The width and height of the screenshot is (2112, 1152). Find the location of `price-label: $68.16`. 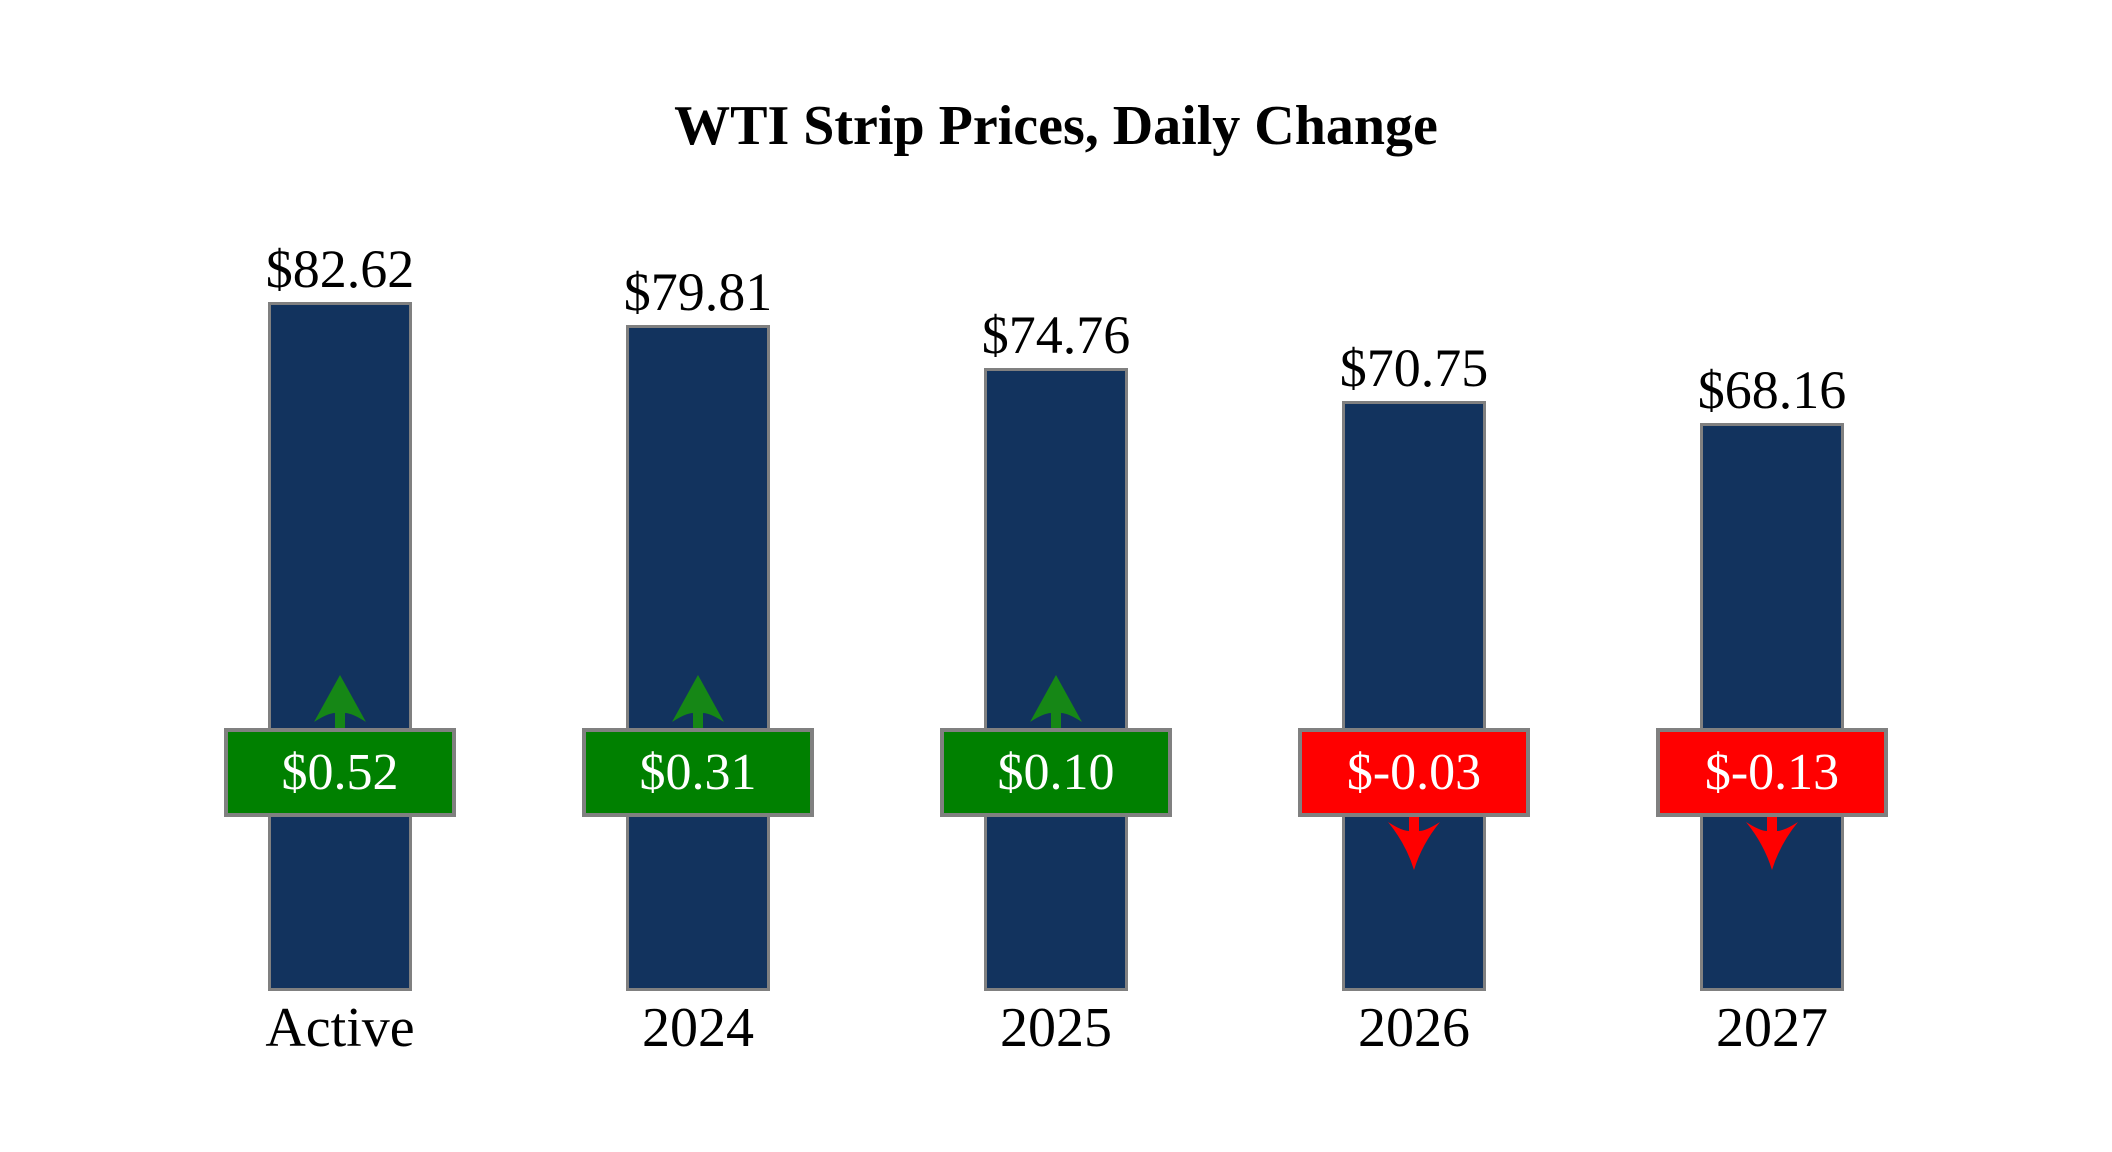

price-label: $68.16 is located at coordinates (1772, 390).